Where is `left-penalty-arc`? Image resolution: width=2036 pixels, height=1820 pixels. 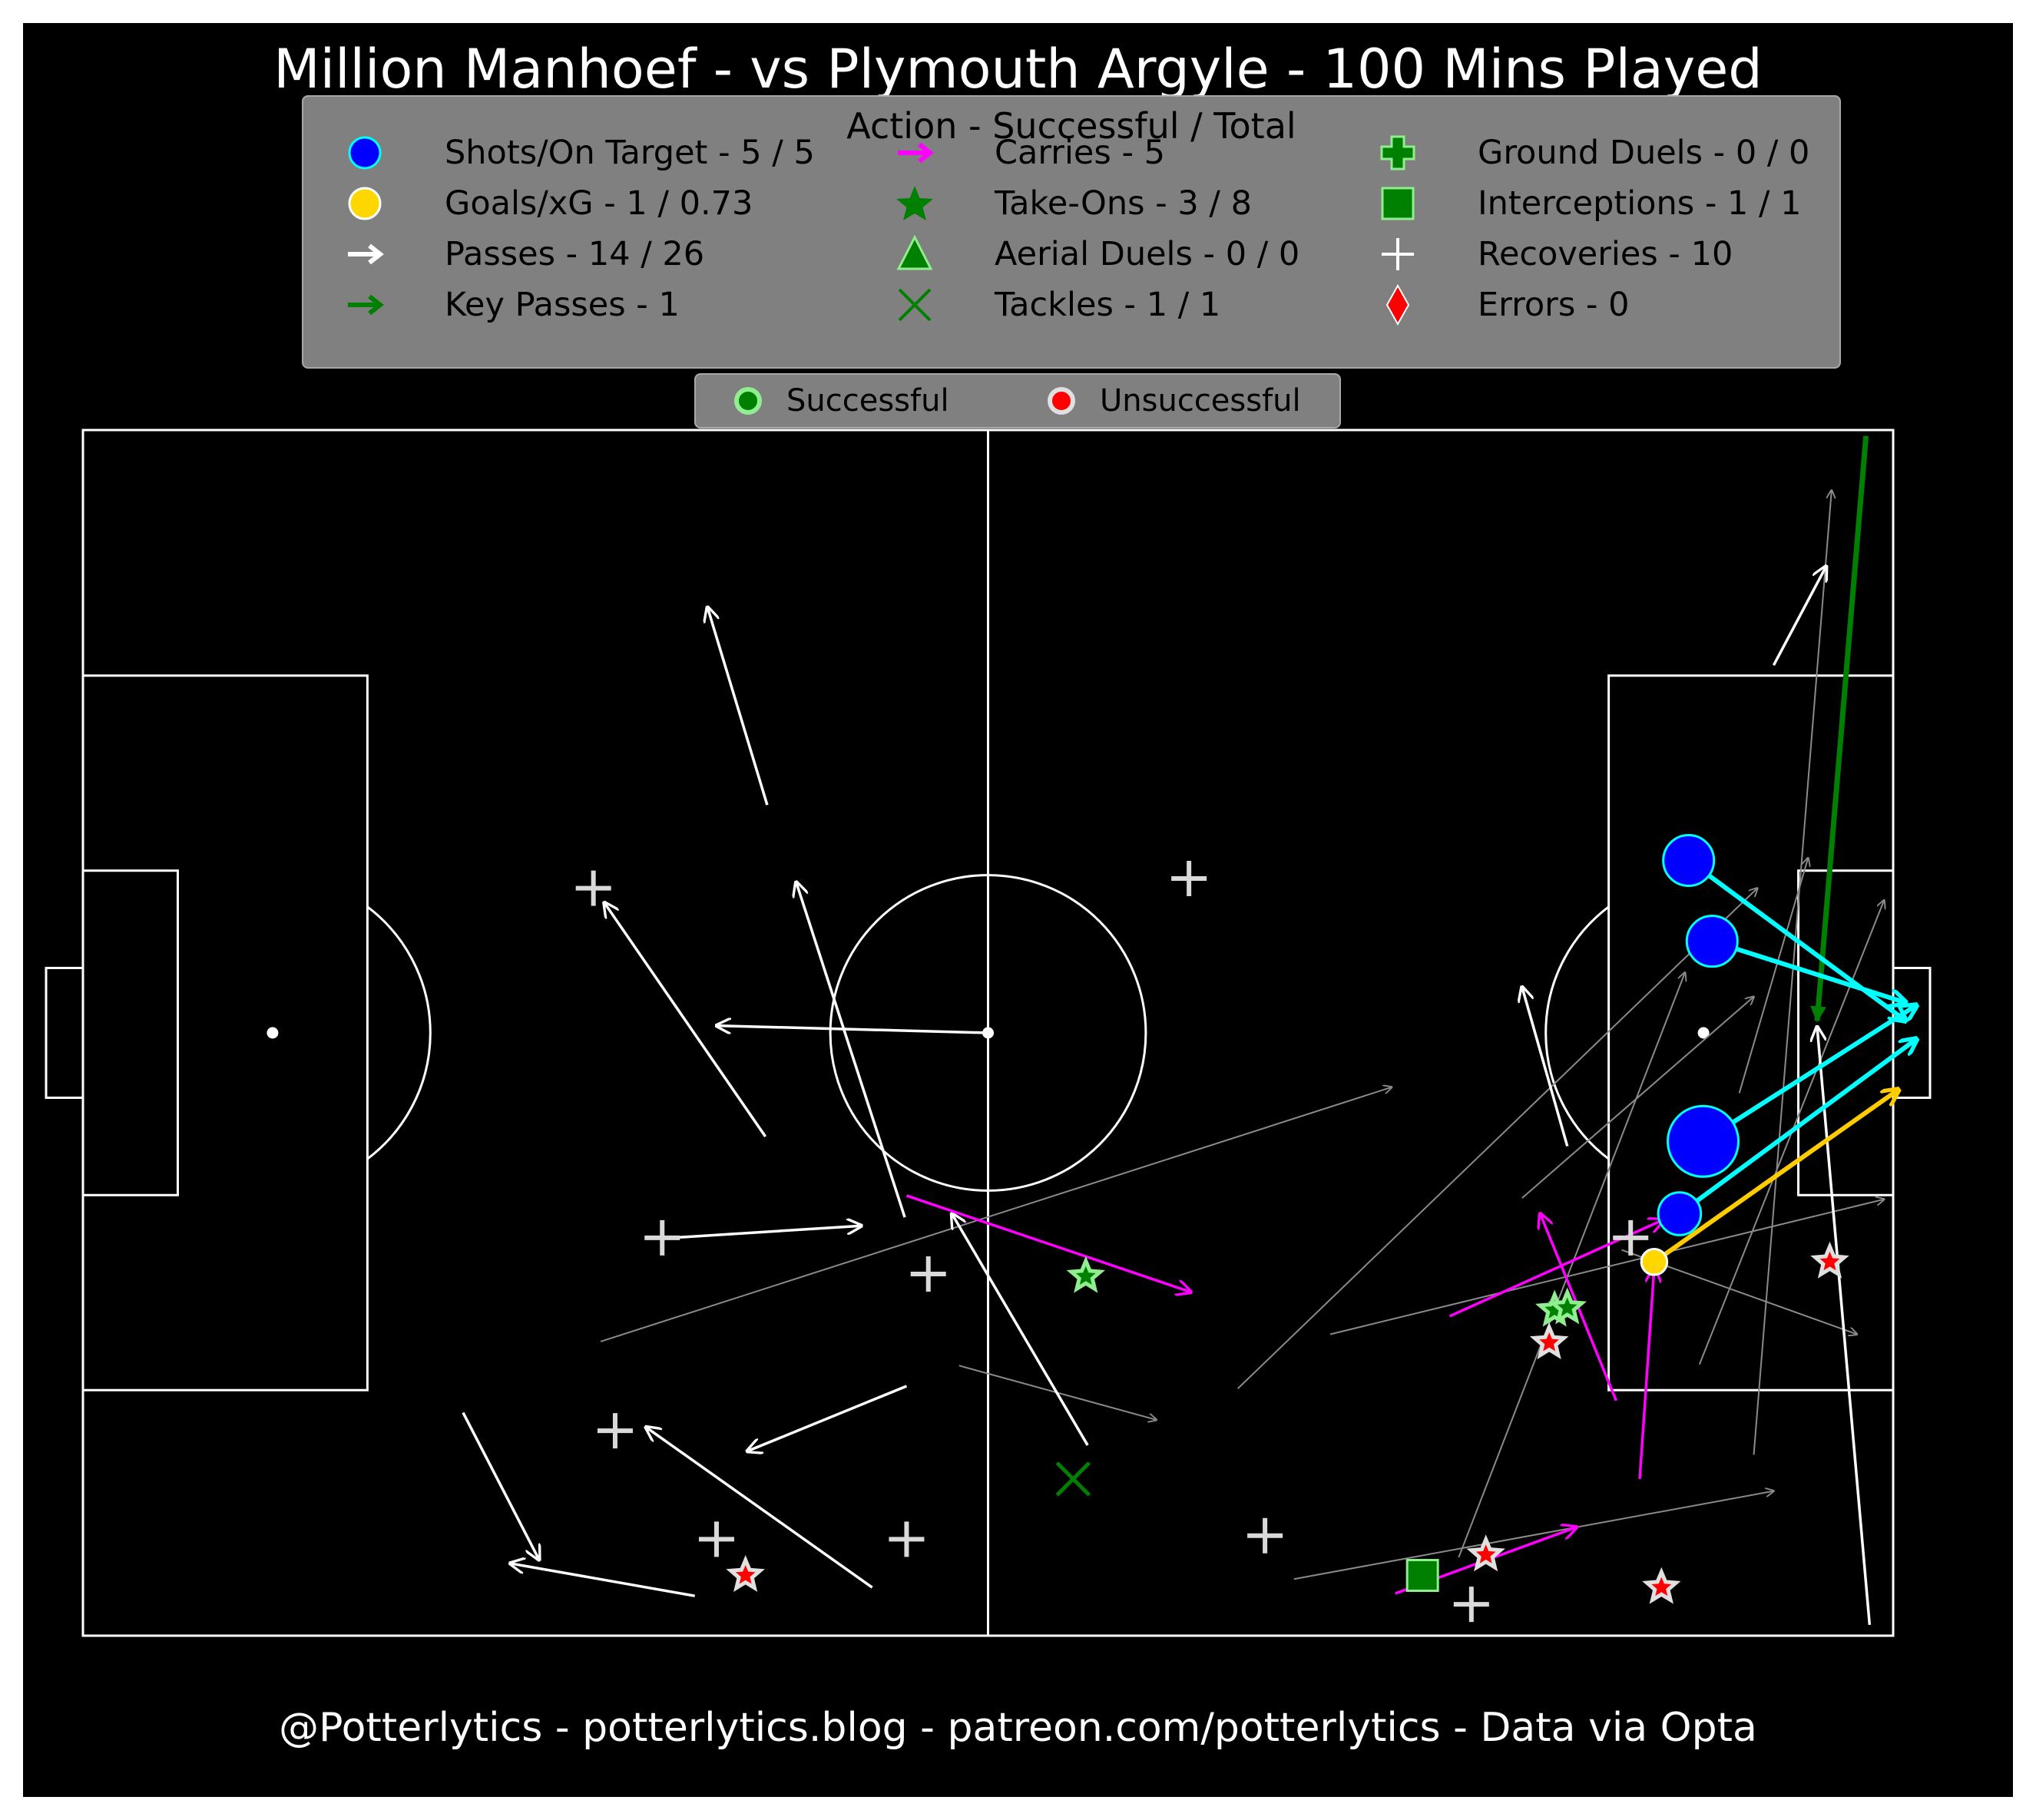 left-penalty-arc is located at coordinates (399, 1032).